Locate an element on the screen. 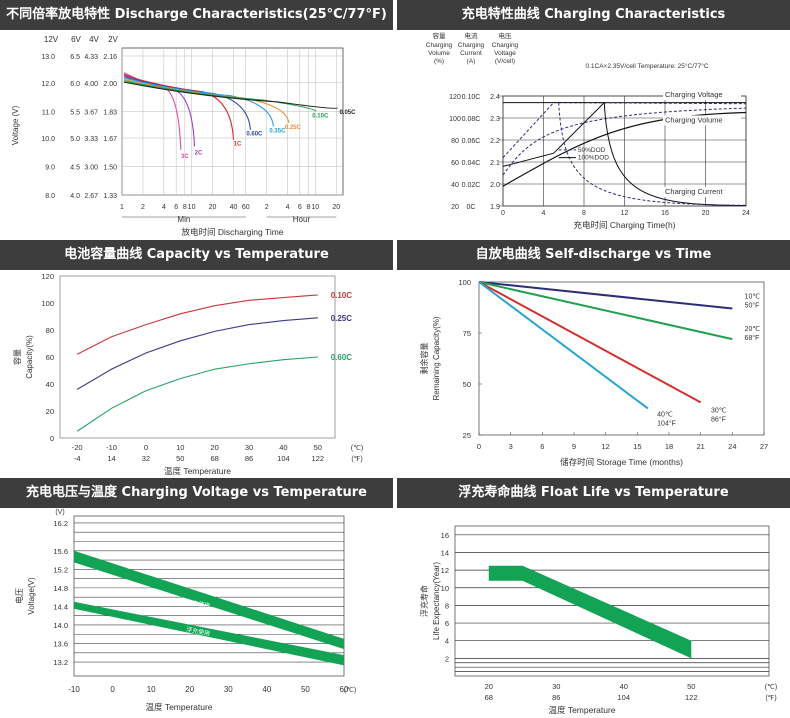  series-label: 86°F is located at coordinates (718, 419).